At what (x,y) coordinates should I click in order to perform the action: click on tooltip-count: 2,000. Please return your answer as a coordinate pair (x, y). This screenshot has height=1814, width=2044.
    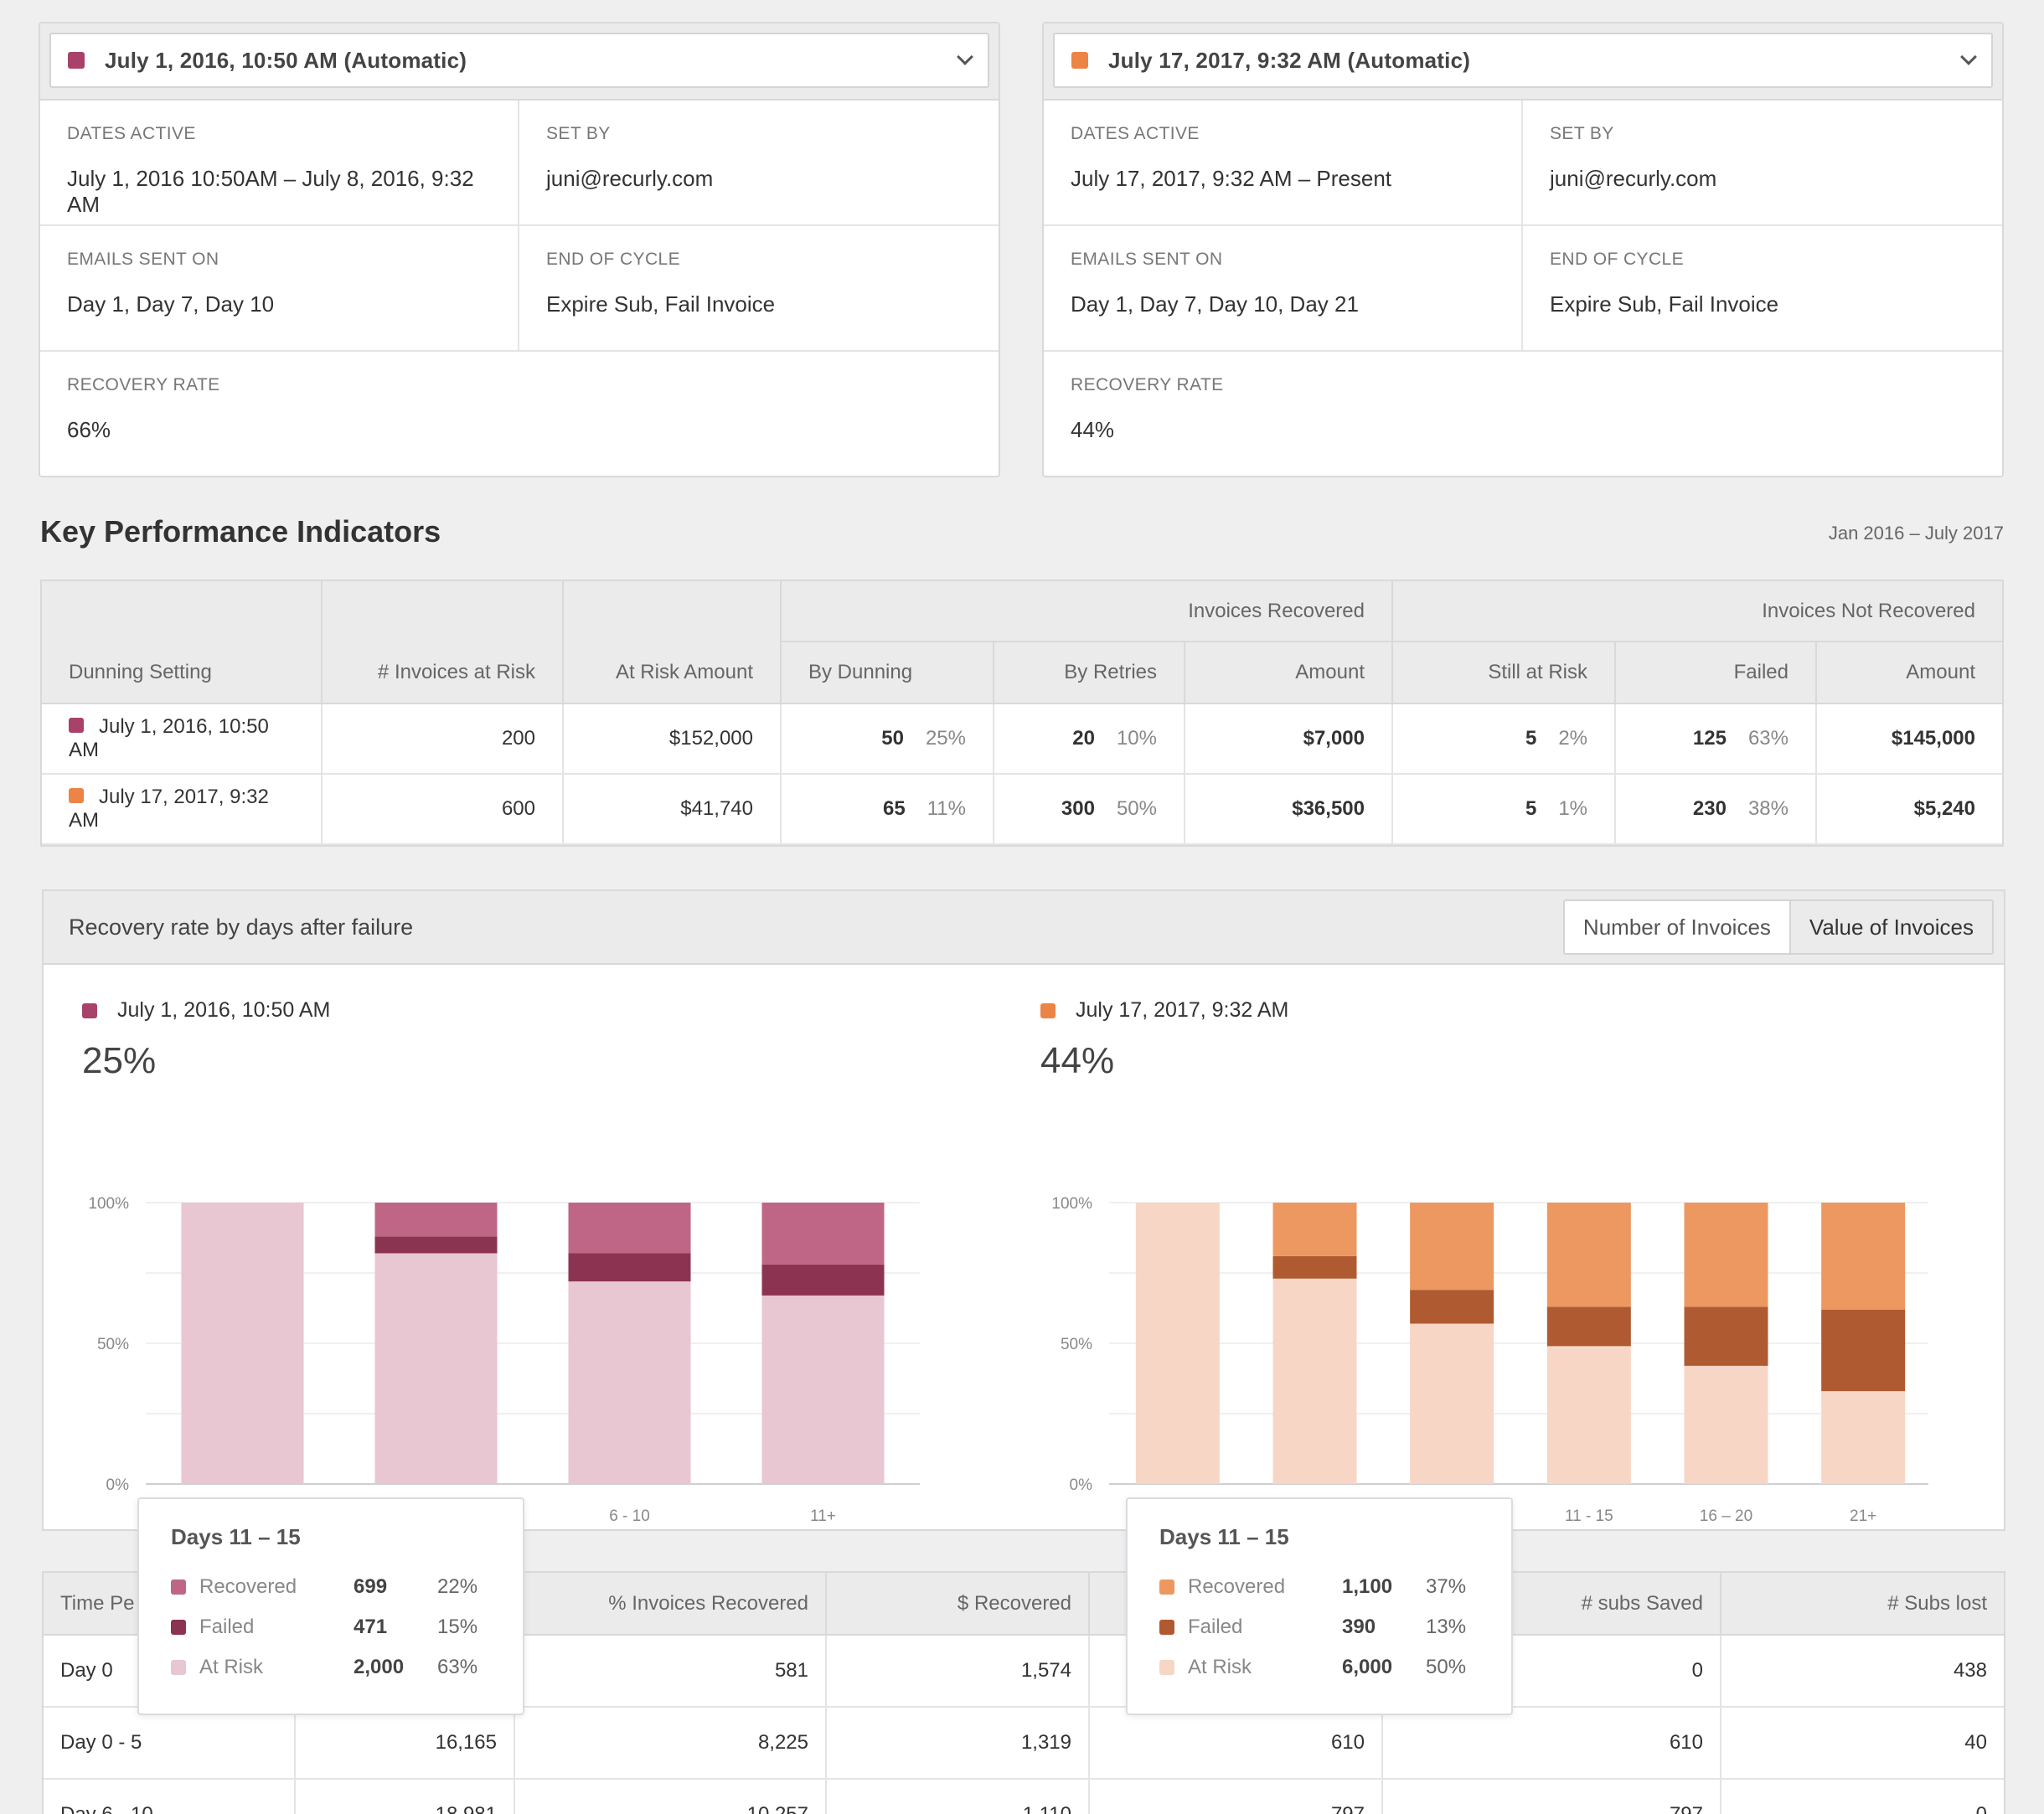
    Looking at the image, I should click on (379, 1667).